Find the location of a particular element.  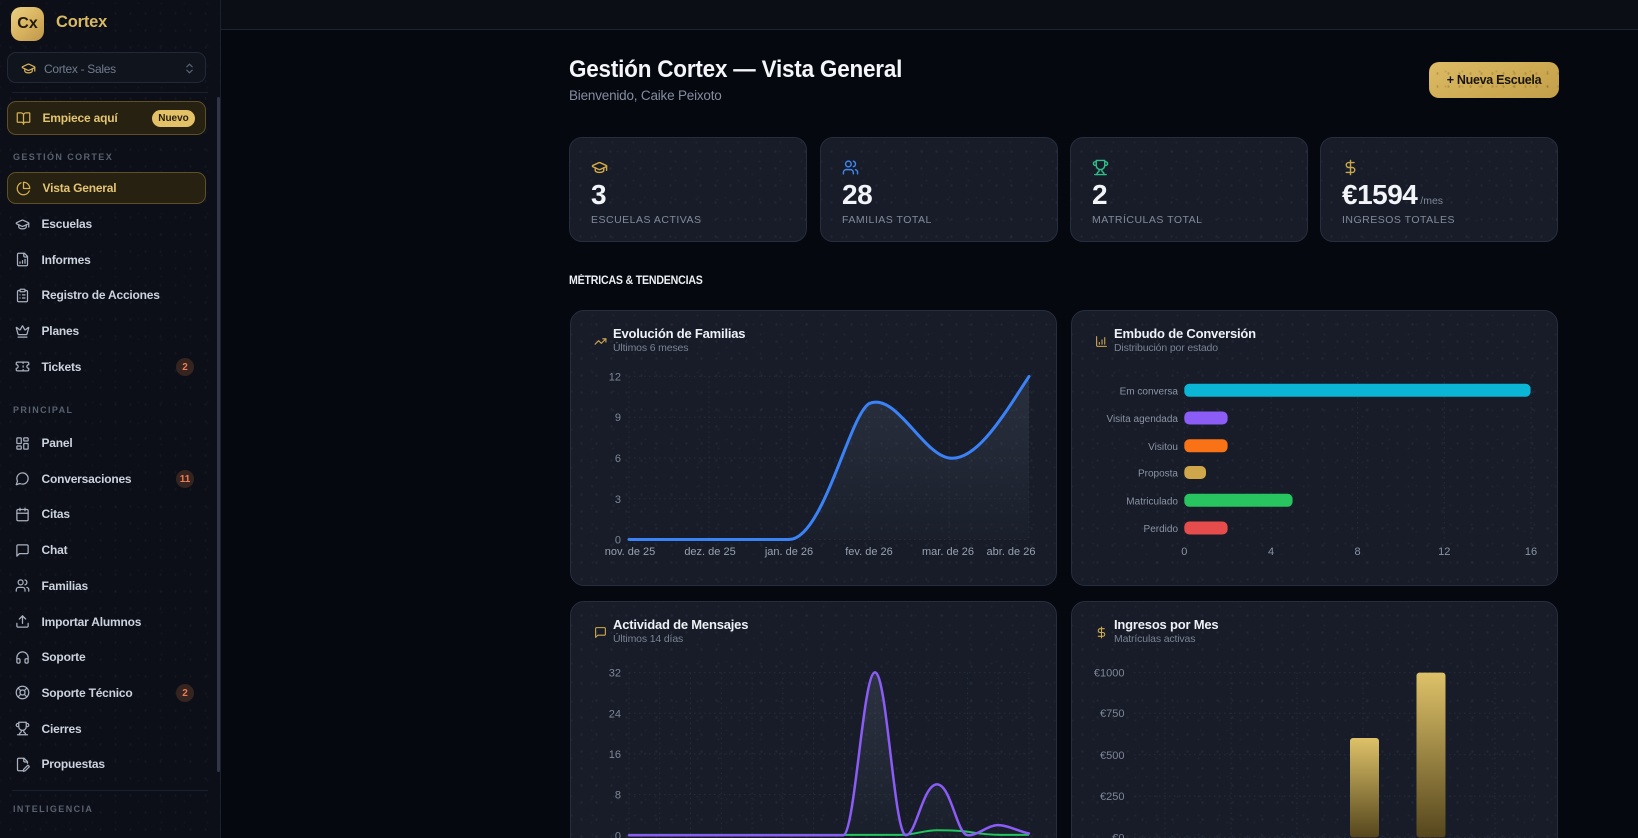

svg-text: Em conversa is located at coordinates (1149, 391).